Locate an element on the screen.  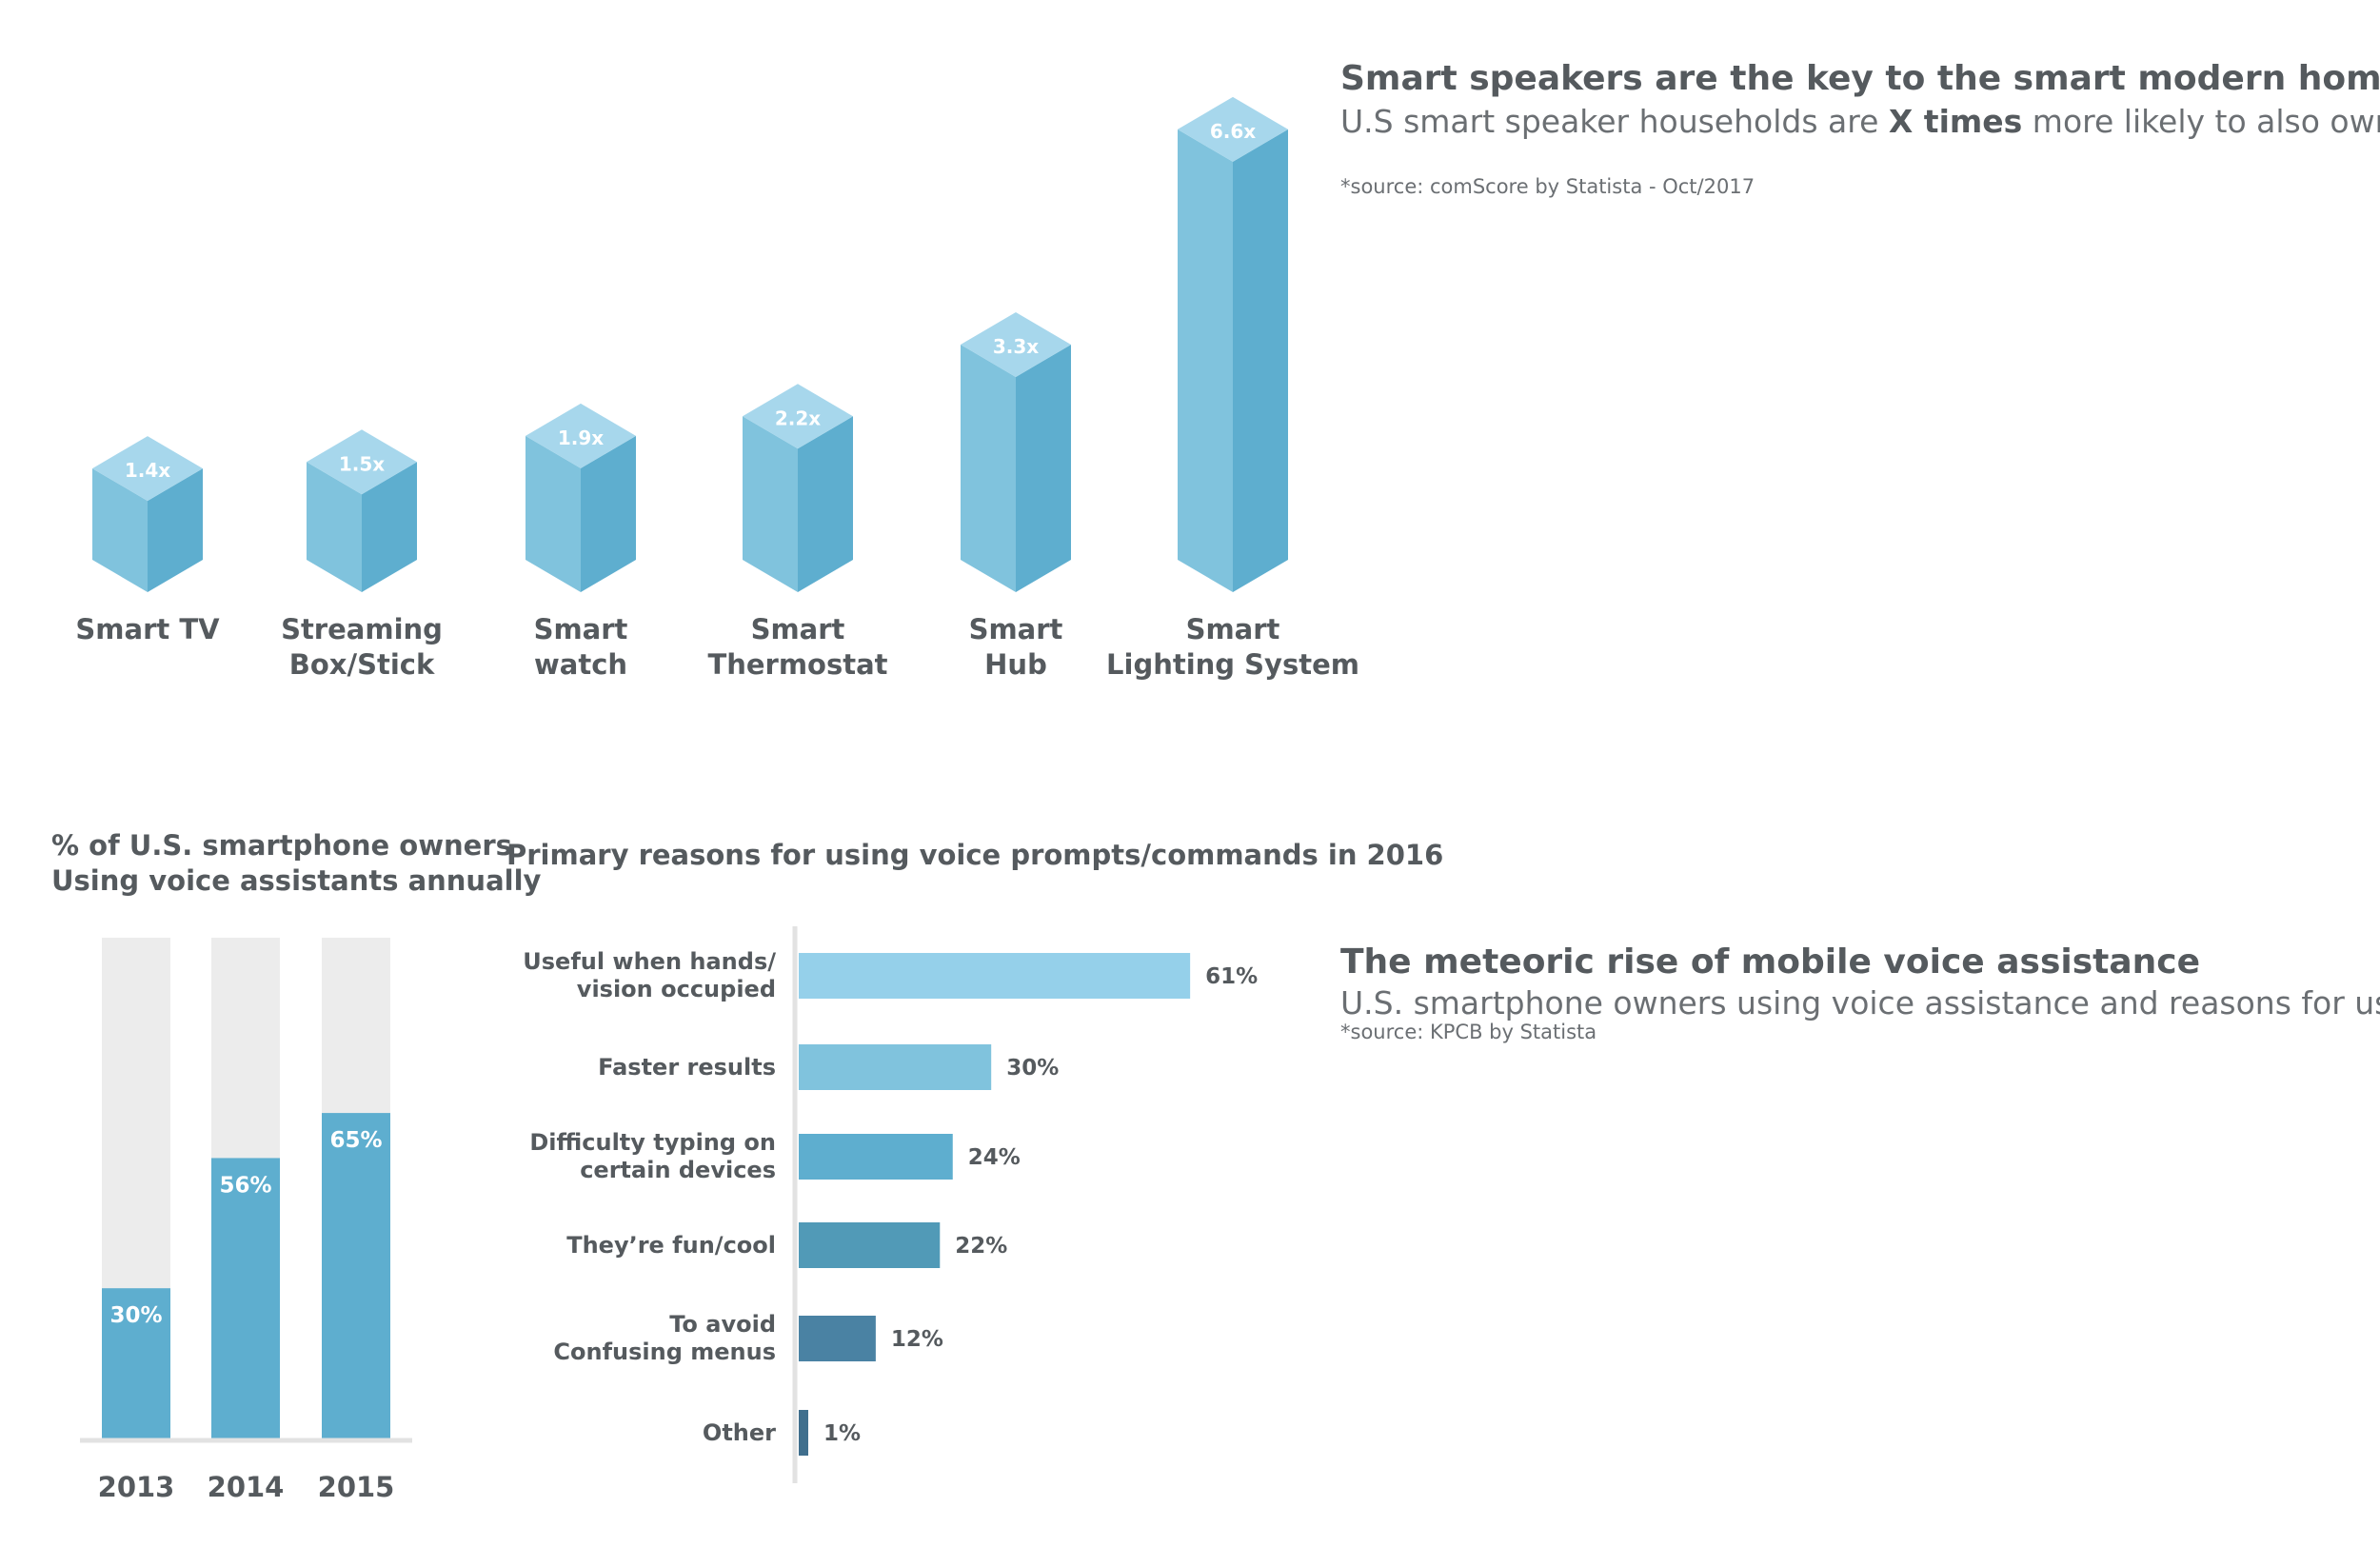
cube-category-label: Lighting System is located at coordinates (1232, 664).